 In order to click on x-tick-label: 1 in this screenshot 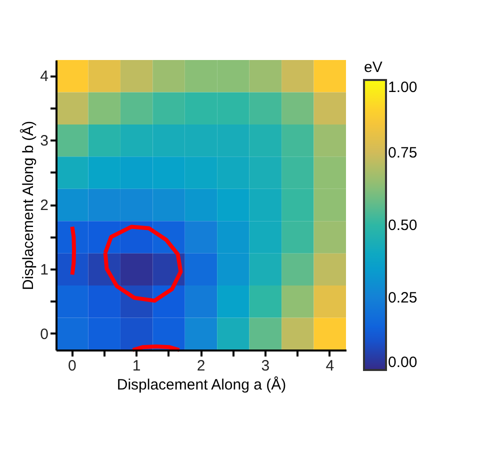, I will do `click(136, 366)`.